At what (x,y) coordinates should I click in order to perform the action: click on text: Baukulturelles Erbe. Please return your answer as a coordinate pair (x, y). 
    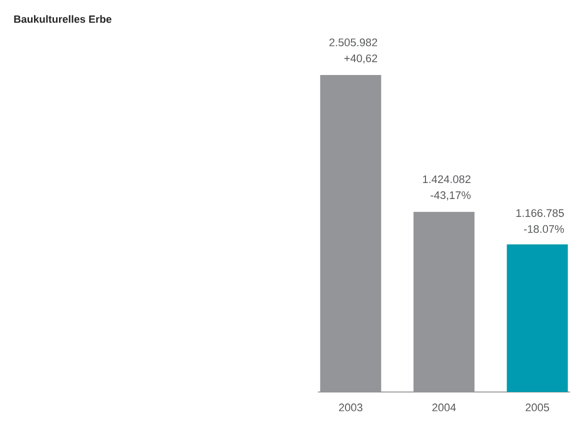
    Looking at the image, I should click on (63, 19).